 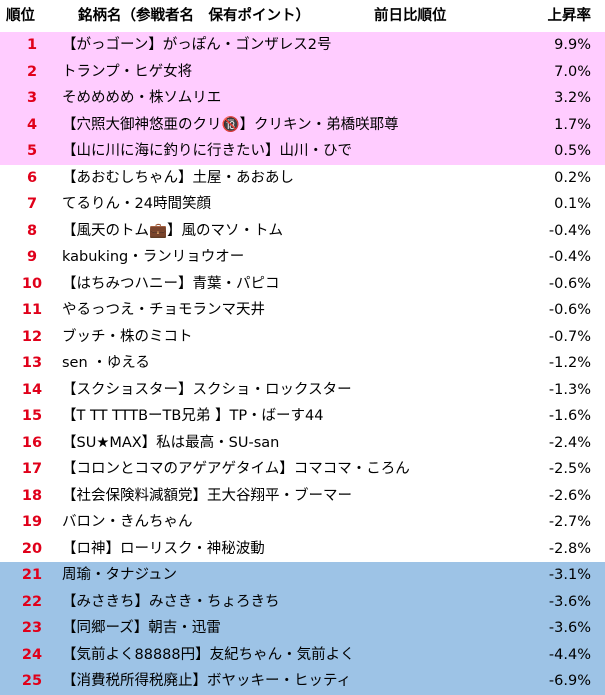 What do you see at coordinates (302, 522) in the screenshot?
I see `table-row: 19 バロン・きんちゃん -2.7%` at bounding box center [302, 522].